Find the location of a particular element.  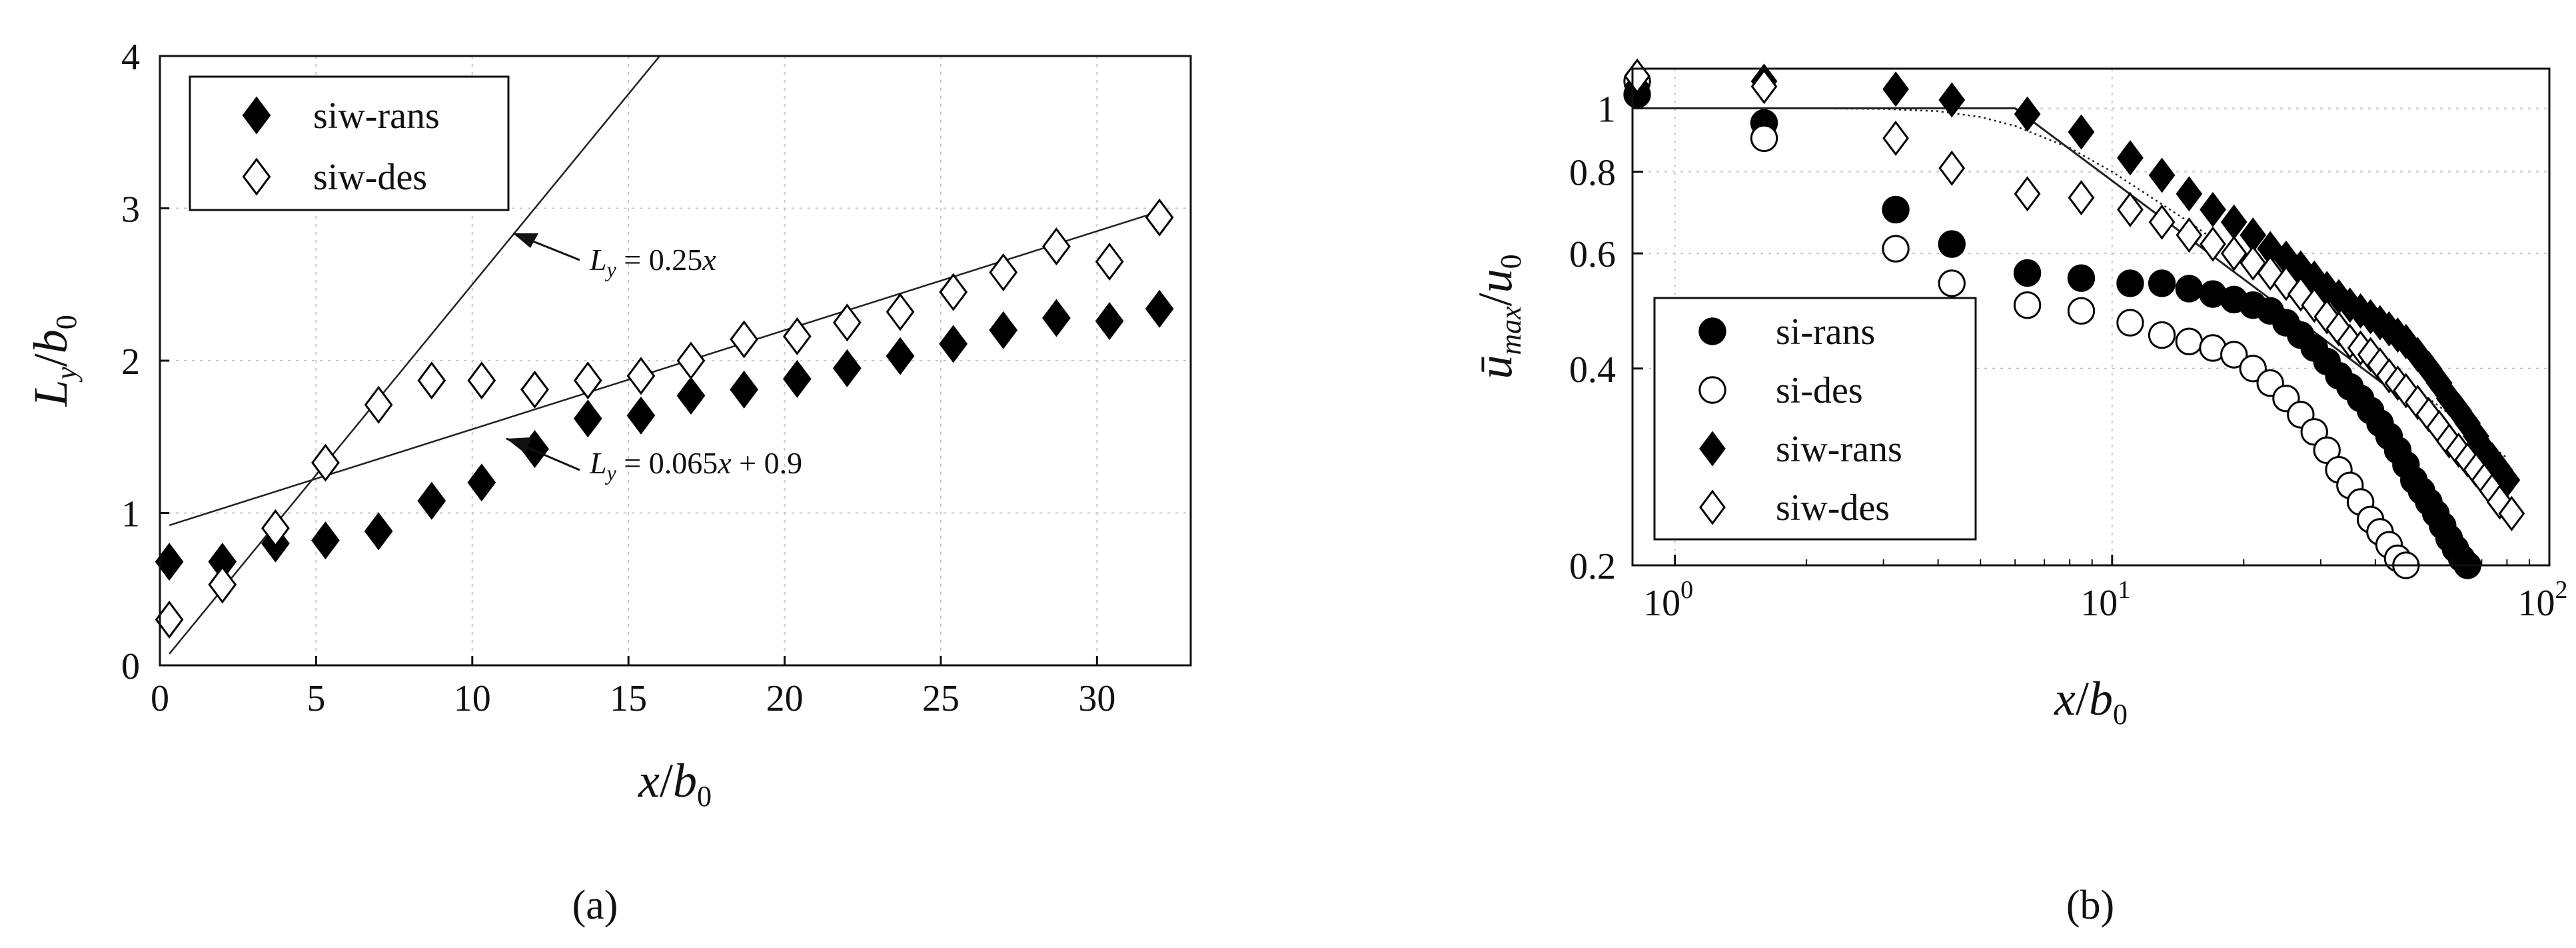

y-tick-label: 4 is located at coordinates (130, 57).